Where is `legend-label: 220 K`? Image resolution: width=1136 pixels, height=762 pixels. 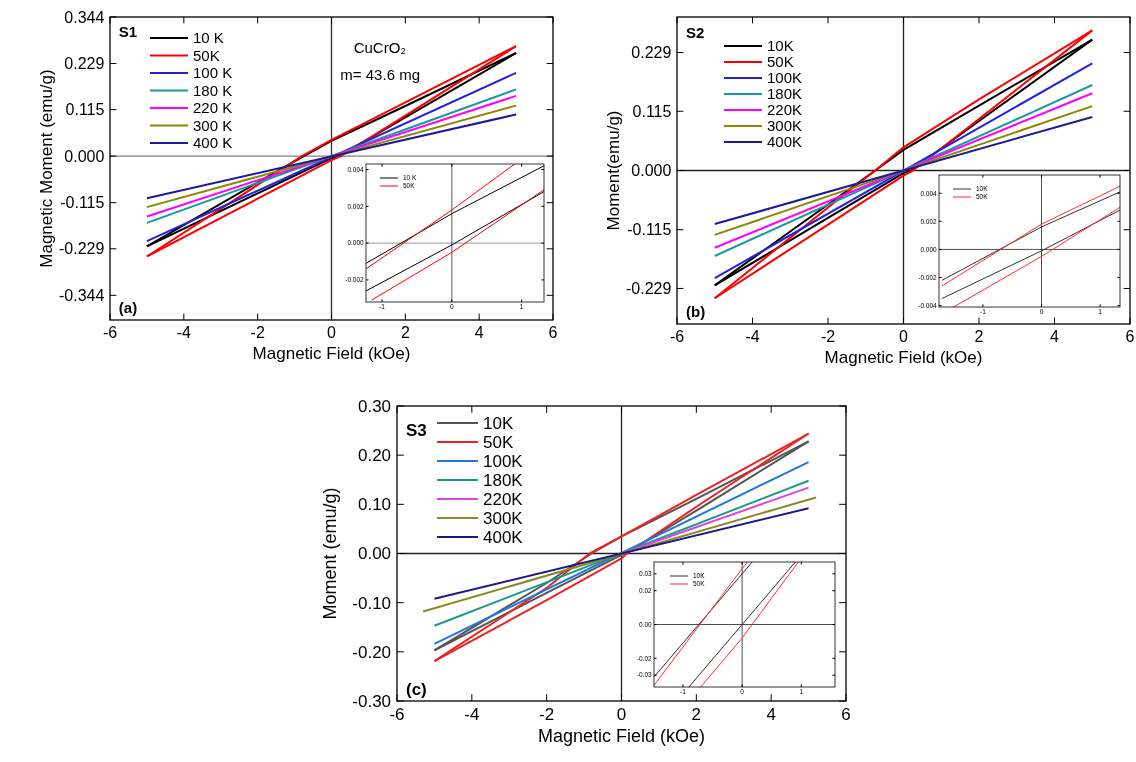 legend-label: 220 K is located at coordinates (213, 108).